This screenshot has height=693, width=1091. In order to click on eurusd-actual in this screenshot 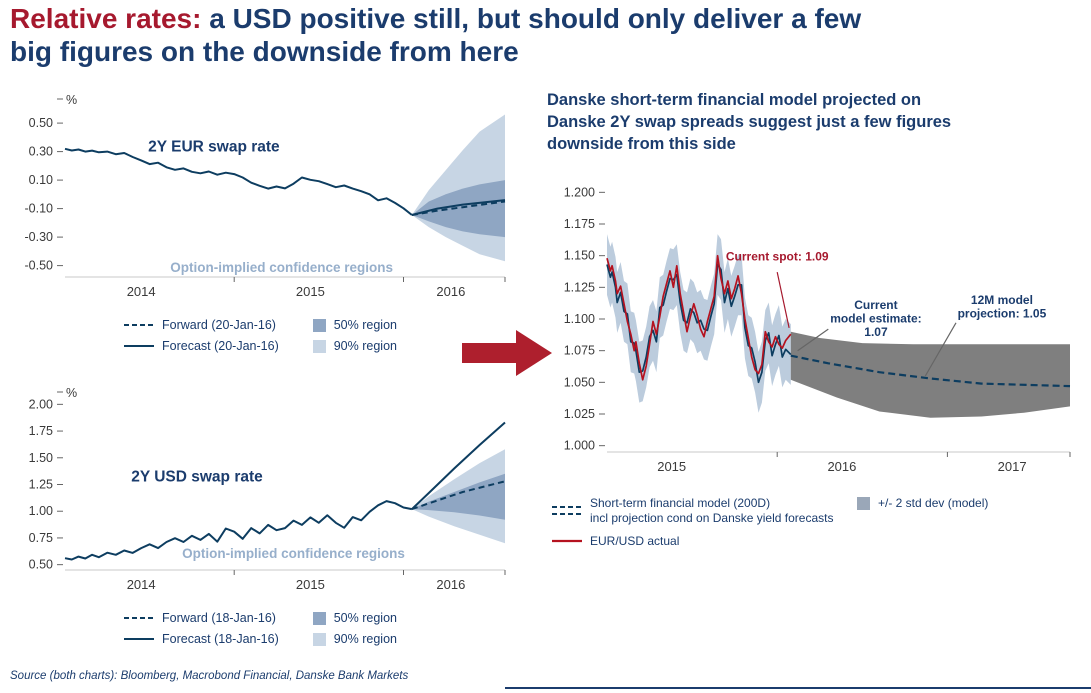, I will do `click(699, 317)`.